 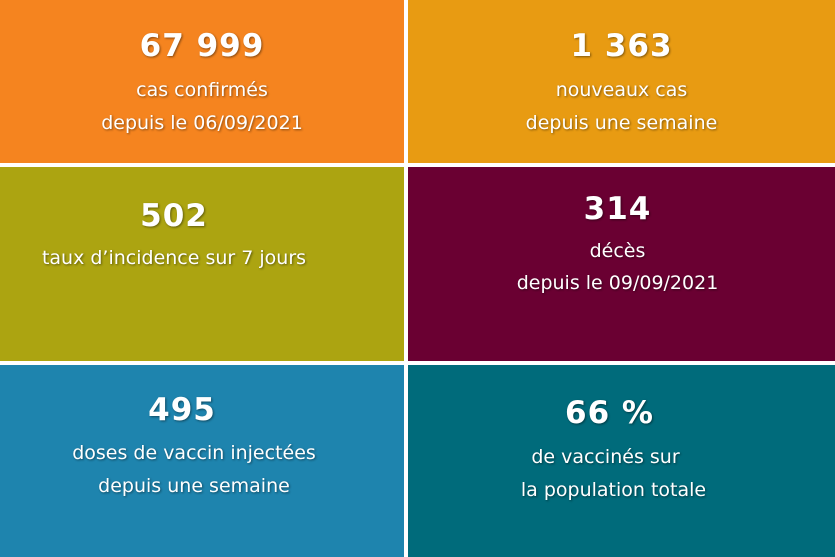 What do you see at coordinates (617, 283) in the screenshot?
I see `stat-sublabel: depuis le 09/09/2021` at bounding box center [617, 283].